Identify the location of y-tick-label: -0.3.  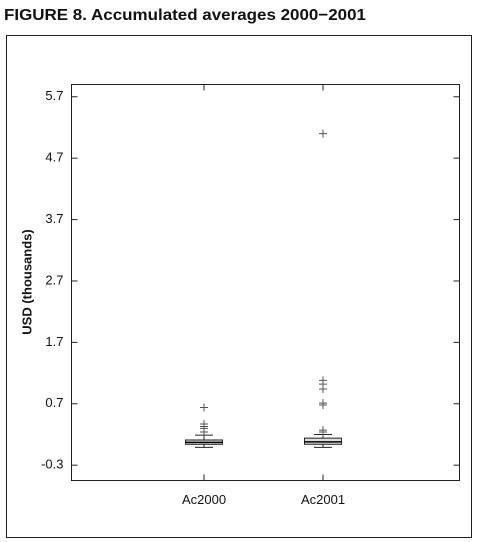
(52, 464).